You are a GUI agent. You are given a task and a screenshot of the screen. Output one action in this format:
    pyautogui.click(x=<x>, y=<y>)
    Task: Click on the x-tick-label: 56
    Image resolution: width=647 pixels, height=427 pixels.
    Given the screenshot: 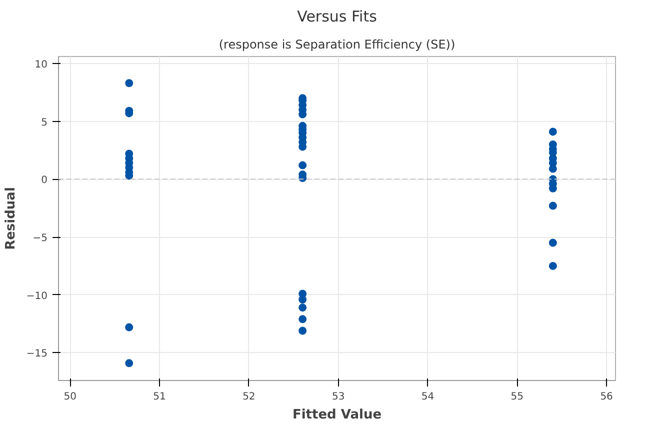 What is the action you would take?
    pyautogui.click(x=606, y=397)
    